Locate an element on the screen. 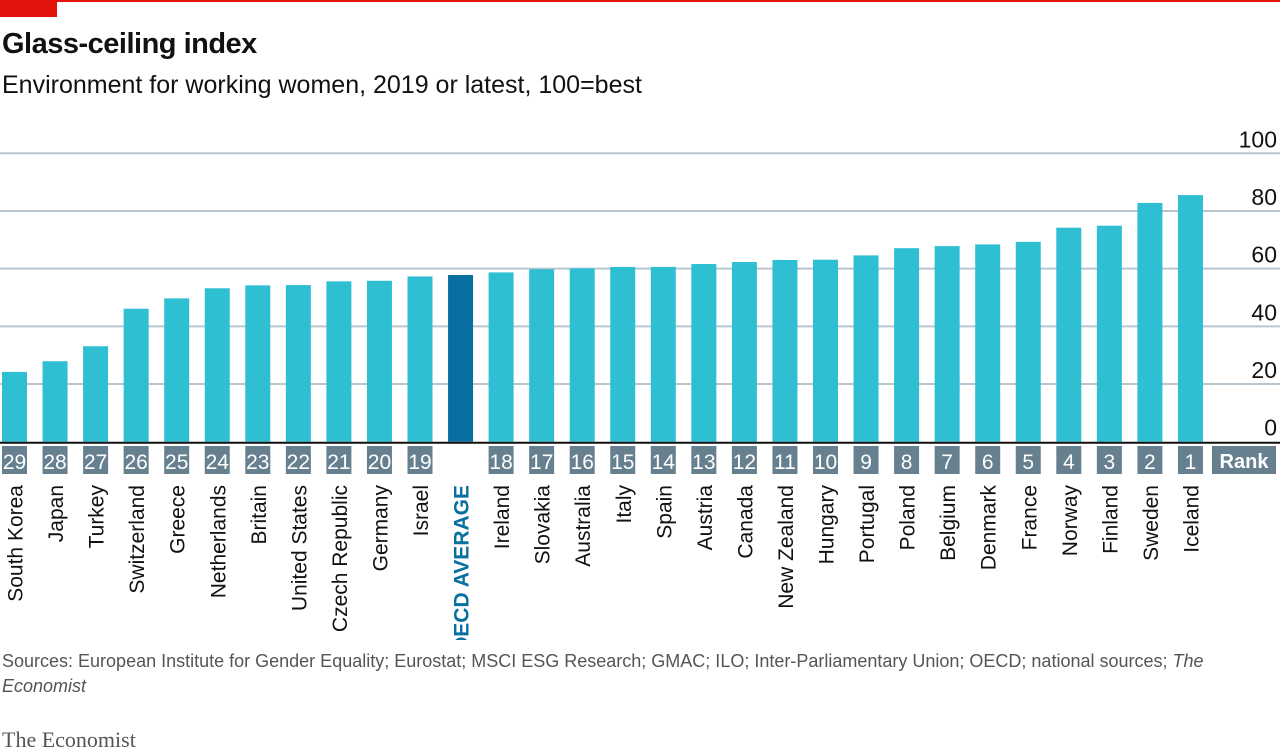 The height and width of the screenshot is (755, 1280). rank-label: 27 is located at coordinates (95, 462).